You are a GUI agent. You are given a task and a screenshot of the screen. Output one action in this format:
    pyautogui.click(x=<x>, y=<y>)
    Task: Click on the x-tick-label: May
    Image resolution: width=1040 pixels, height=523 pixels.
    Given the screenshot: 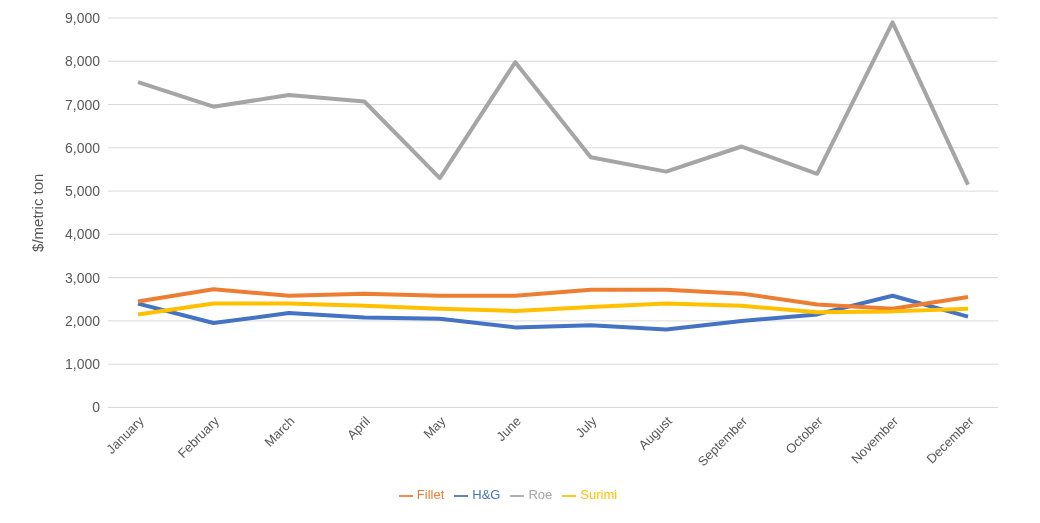 What is the action you would take?
    pyautogui.click(x=434, y=427)
    